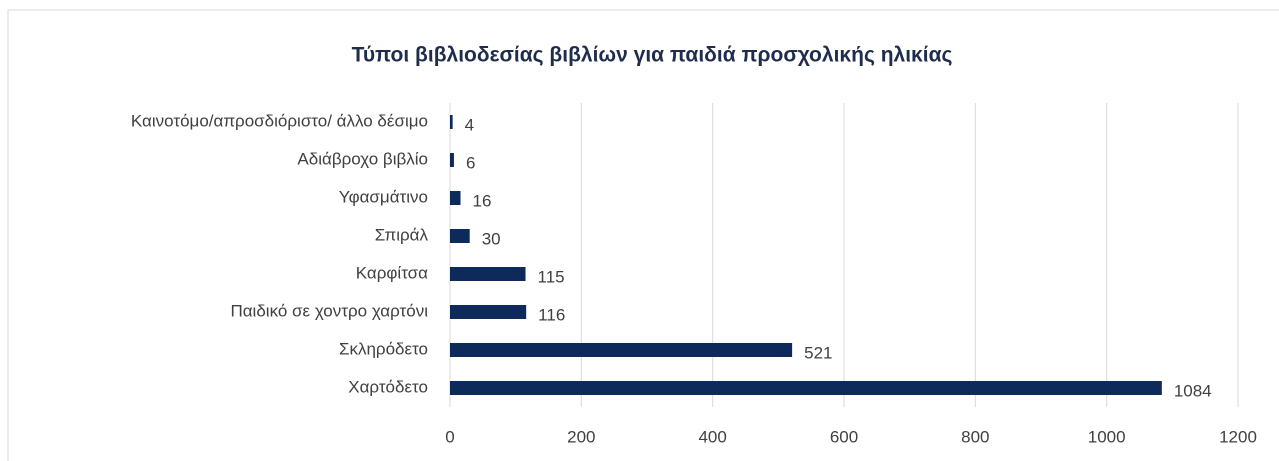  I want to click on data-label: 521, so click(818, 352).